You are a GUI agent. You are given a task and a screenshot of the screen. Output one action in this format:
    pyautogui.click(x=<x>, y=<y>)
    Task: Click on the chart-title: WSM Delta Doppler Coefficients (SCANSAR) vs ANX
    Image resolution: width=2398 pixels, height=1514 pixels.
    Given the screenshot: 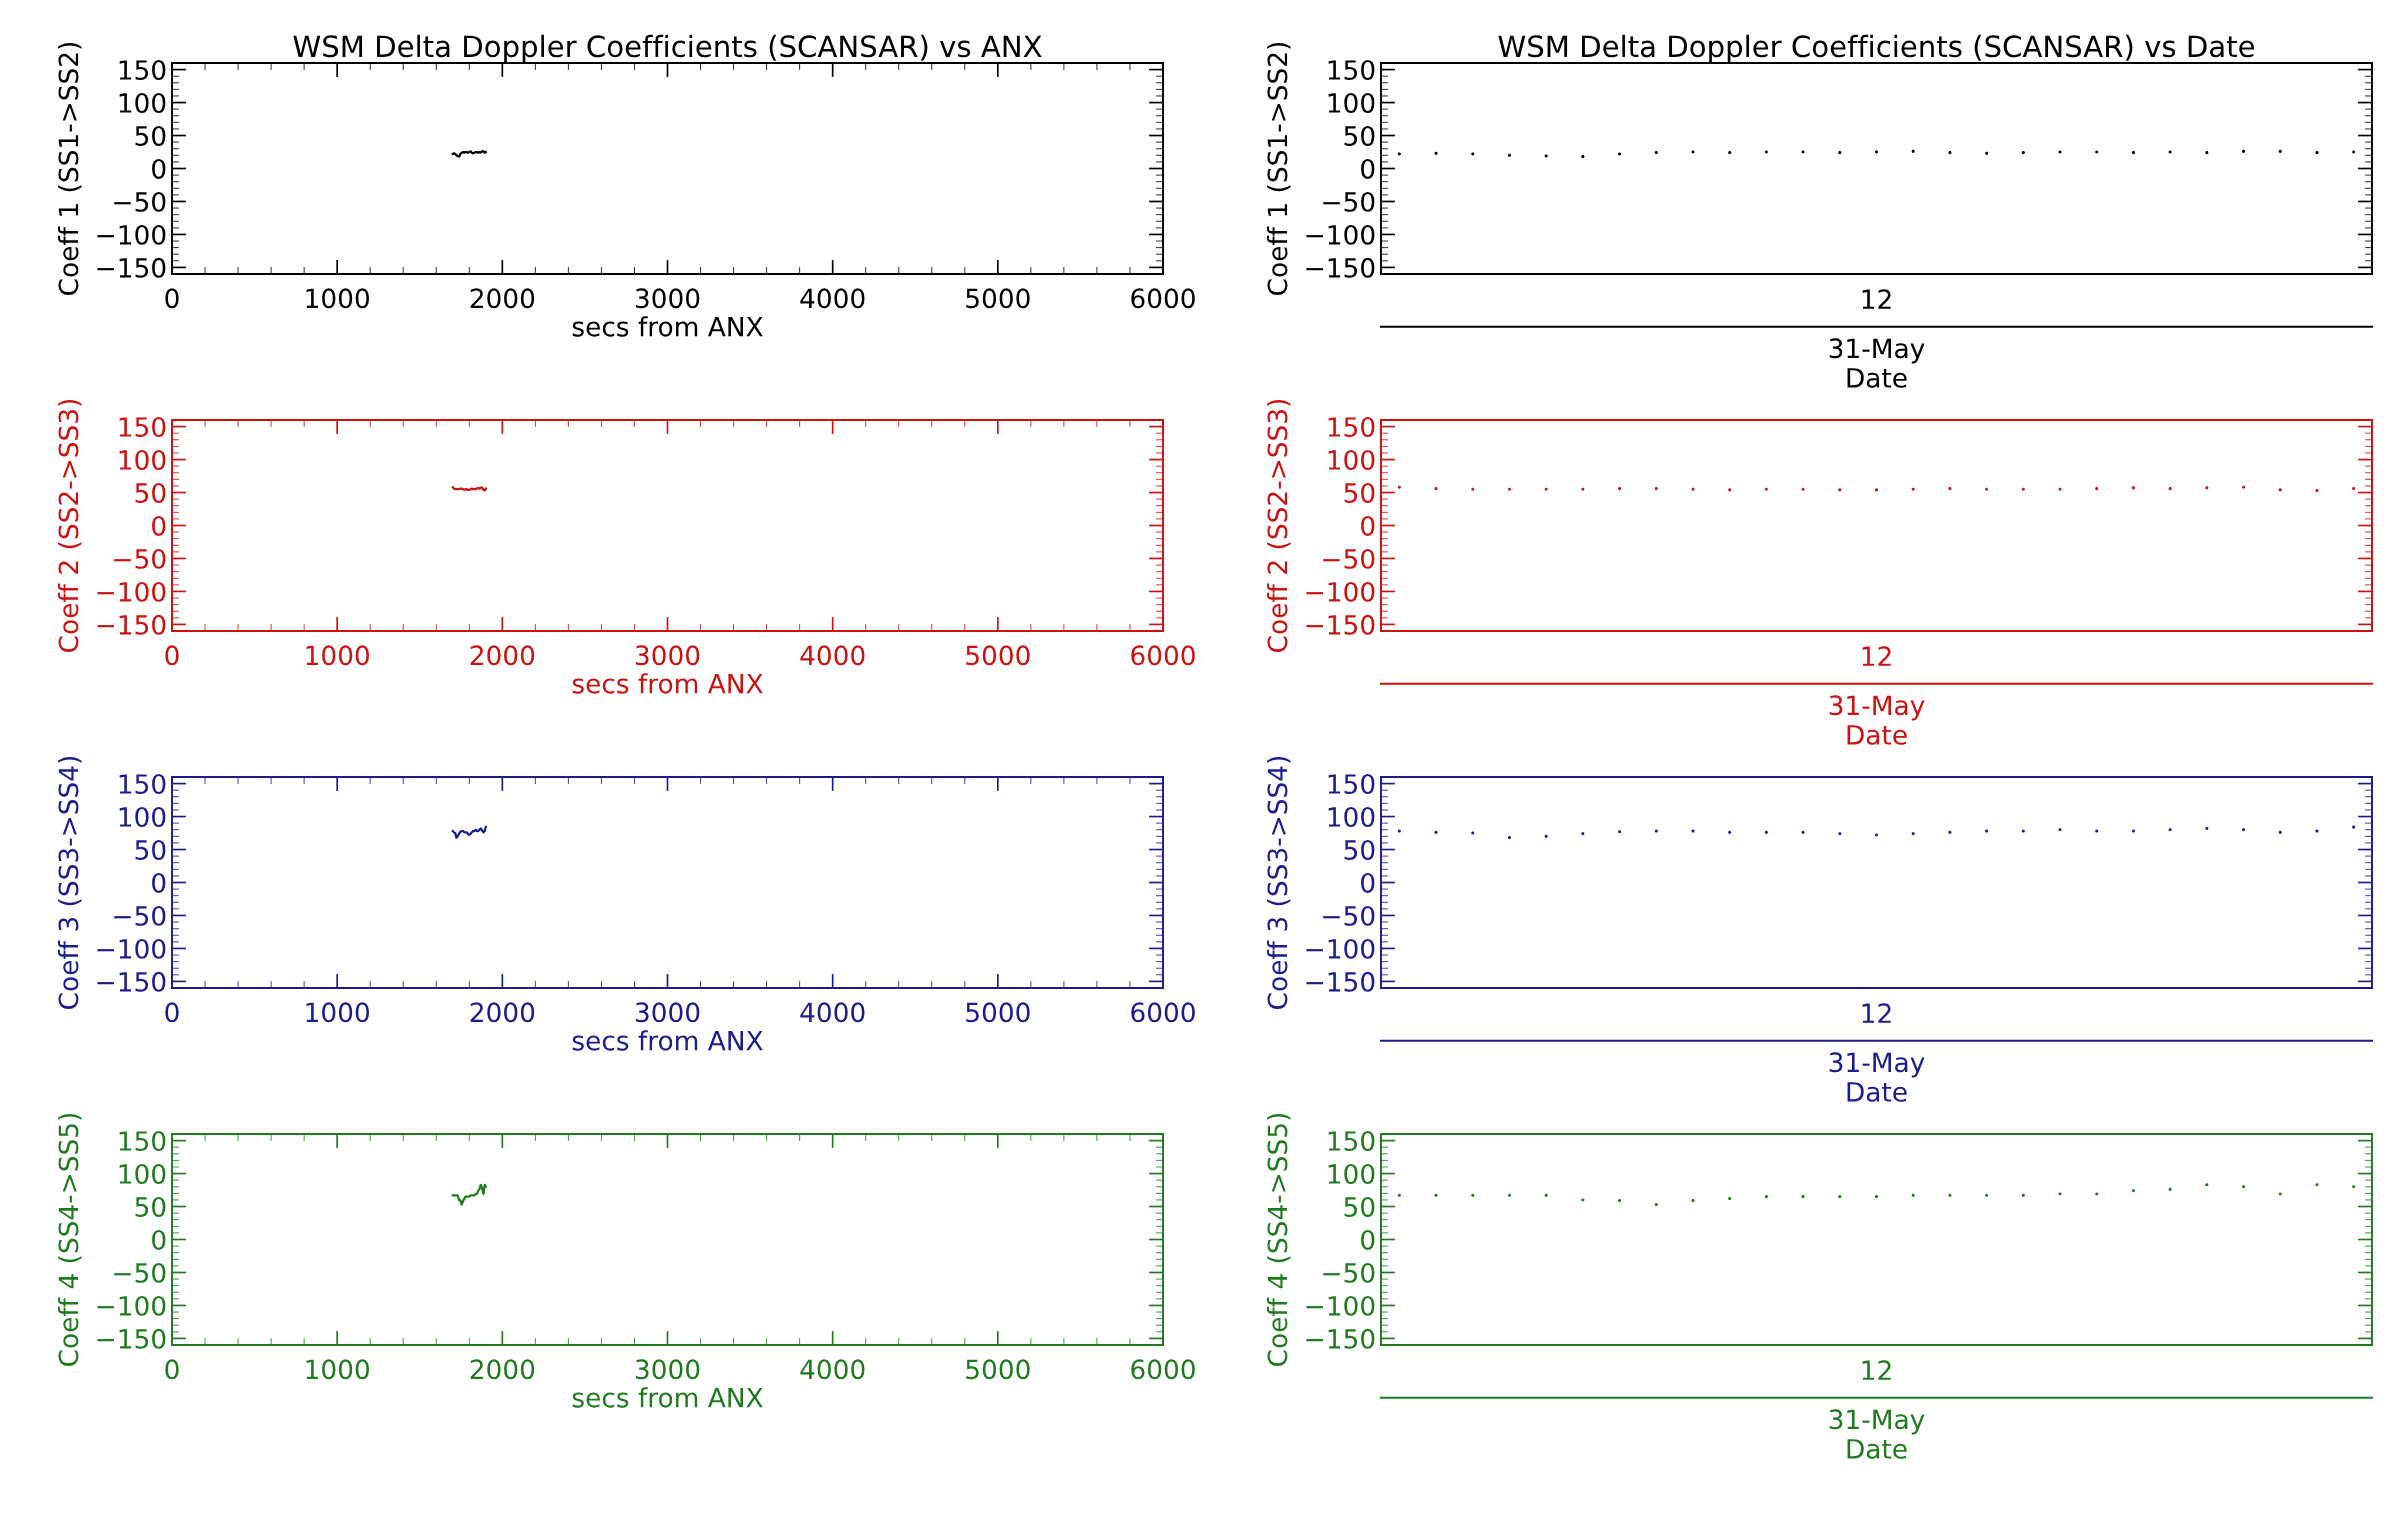 What is the action you would take?
    pyautogui.click(x=667, y=48)
    